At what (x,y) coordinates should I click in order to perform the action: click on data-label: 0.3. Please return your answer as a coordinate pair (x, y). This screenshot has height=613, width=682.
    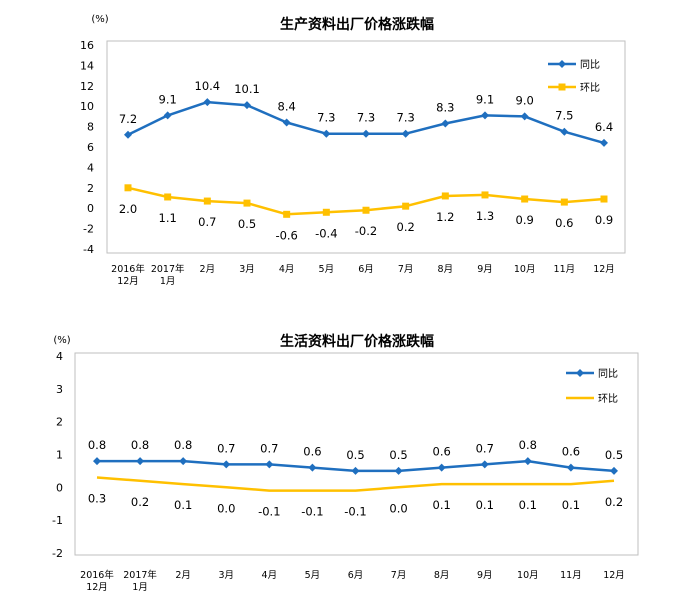
    Looking at the image, I should click on (97, 498).